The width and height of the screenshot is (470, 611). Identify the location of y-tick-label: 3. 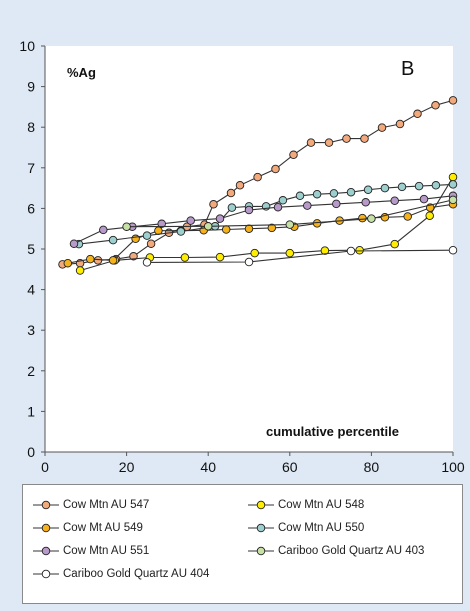
(31, 330).